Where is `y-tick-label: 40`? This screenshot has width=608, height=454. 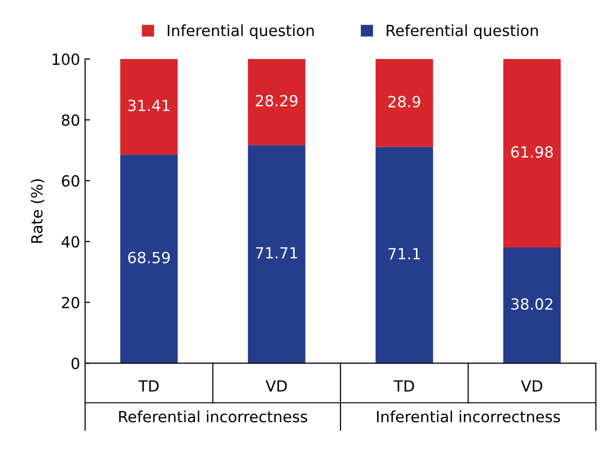
y-tick-label: 40 is located at coordinates (71, 242).